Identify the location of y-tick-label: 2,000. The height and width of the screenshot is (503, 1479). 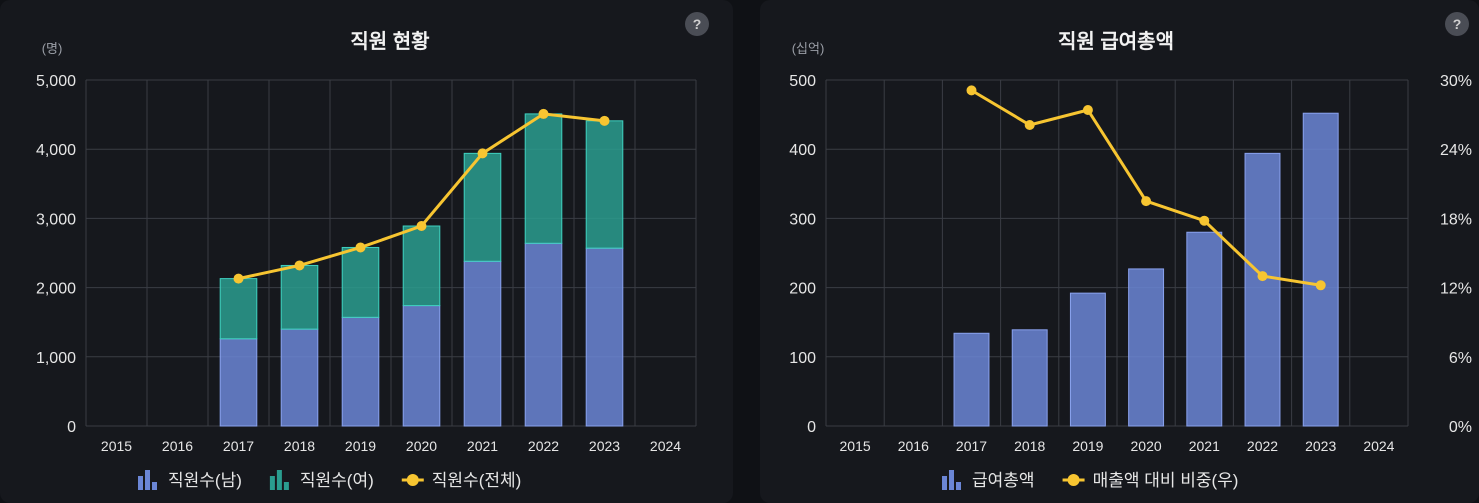
(56, 289).